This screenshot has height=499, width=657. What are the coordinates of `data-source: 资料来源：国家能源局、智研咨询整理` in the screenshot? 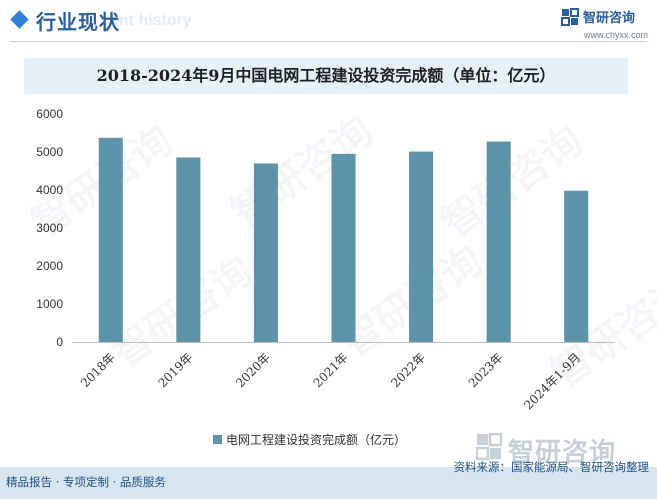 It's located at (551, 467).